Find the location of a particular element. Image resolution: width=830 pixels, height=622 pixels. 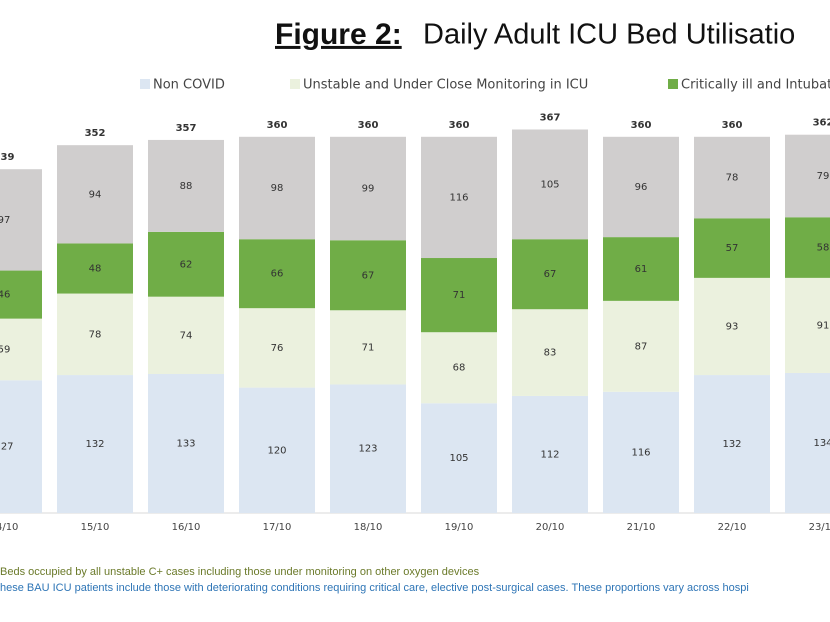

value-label: 91 is located at coordinates (823, 325).